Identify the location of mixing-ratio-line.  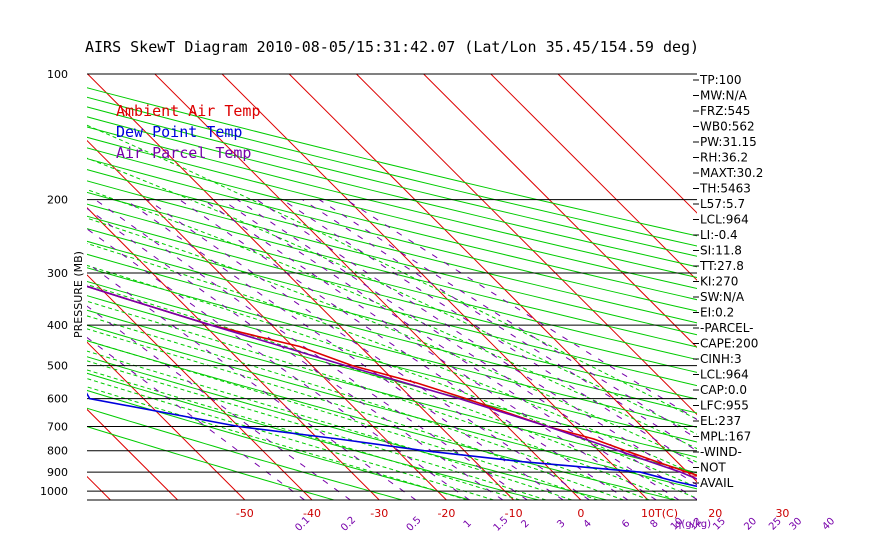
(196, 418).